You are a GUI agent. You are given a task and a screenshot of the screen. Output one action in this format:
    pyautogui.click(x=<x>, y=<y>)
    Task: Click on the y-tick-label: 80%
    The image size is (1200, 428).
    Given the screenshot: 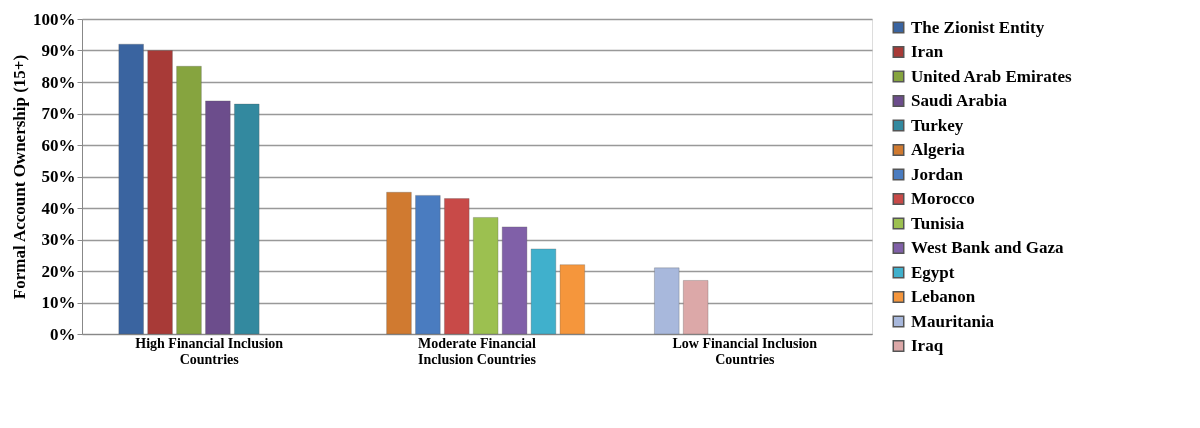 What is the action you would take?
    pyautogui.click(x=58, y=82)
    